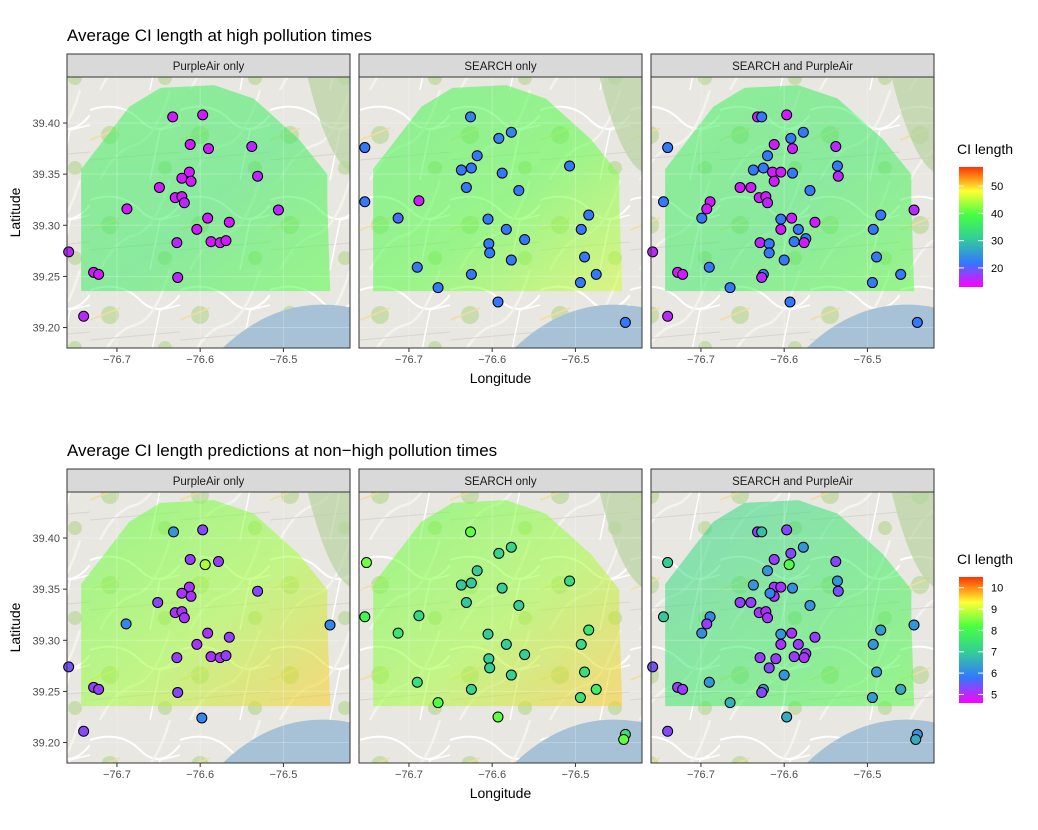 Image resolution: width=1038 pixels, height=830 pixels. Describe the element at coordinates (994, 674) in the screenshot. I see `legend-tick-label: 6` at that location.